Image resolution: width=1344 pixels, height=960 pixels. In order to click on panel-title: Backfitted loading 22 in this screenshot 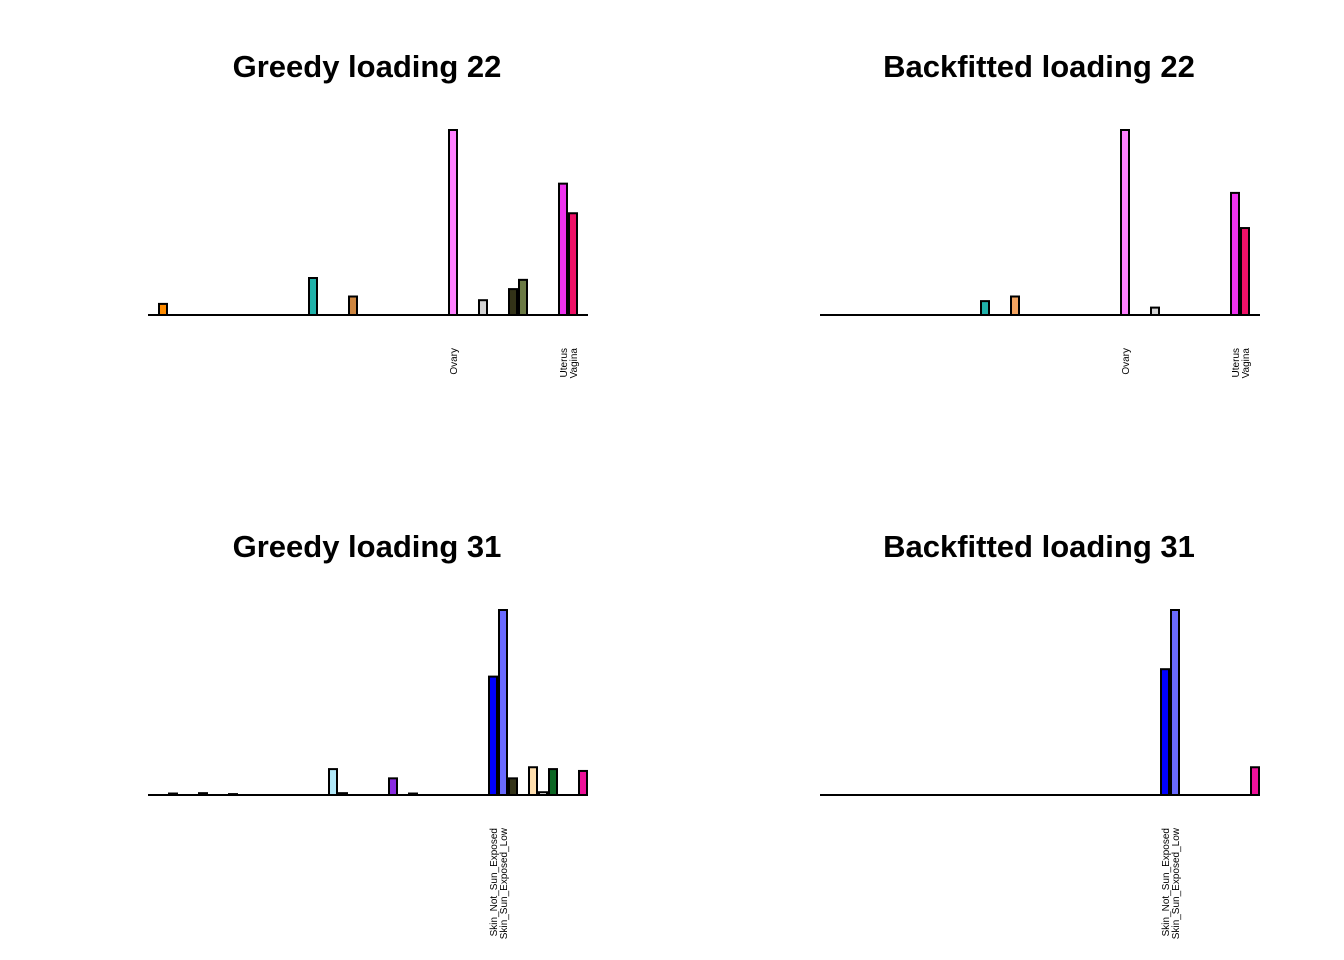, I will do `click(1039, 66)`.